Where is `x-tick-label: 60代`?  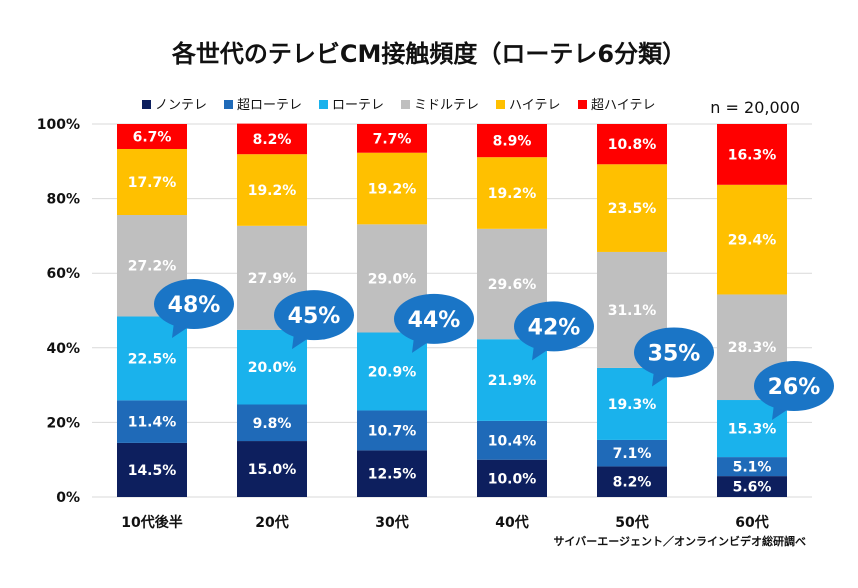
x-tick-label: 60代 is located at coordinates (751, 522).